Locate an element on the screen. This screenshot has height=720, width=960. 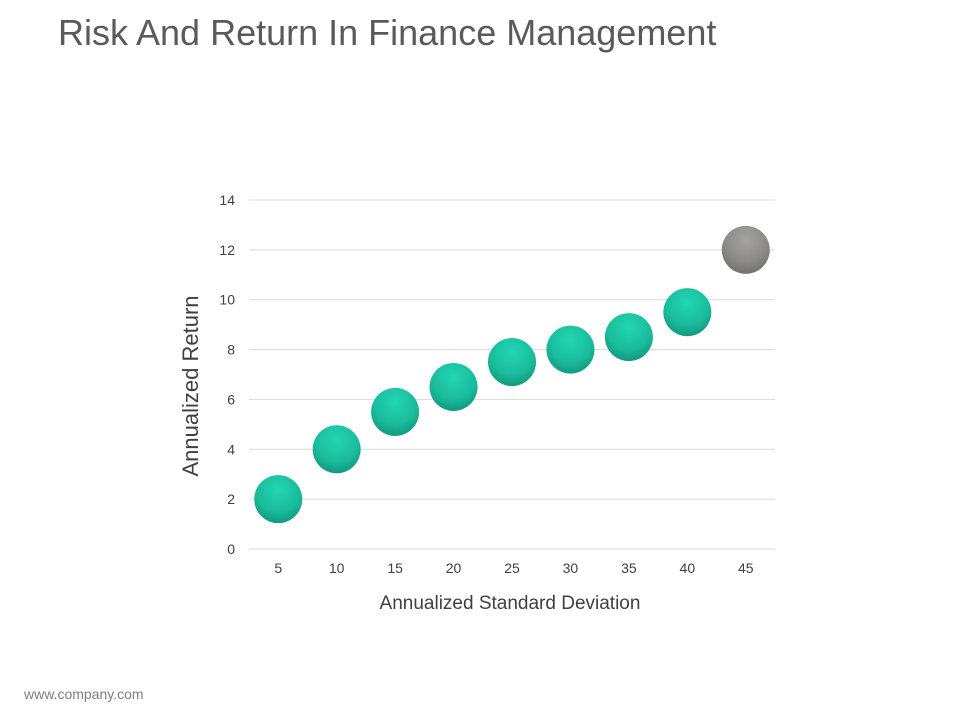
x-tick-labels: 5 10 15 20 25 30 35 40 45 is located at coordinates (513, 568).